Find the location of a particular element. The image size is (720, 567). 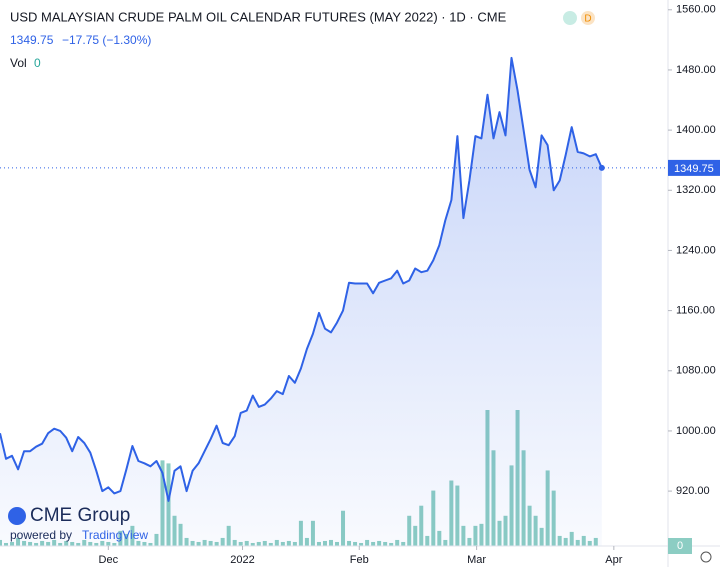

last-price-tag is located at coordinates (694, 167).